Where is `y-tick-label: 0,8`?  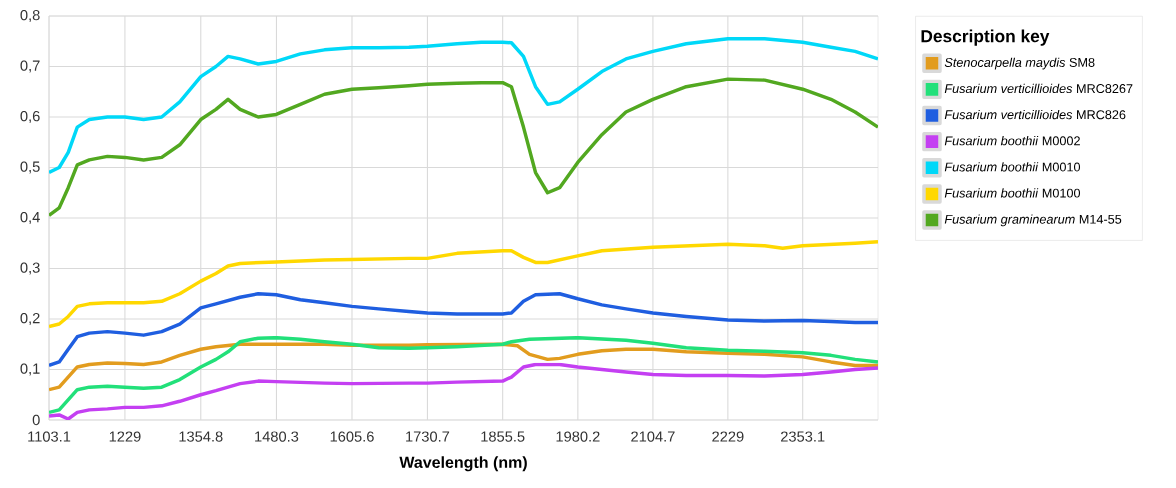 y-tick-label: 0,8 is located at coordinates (30, 16).